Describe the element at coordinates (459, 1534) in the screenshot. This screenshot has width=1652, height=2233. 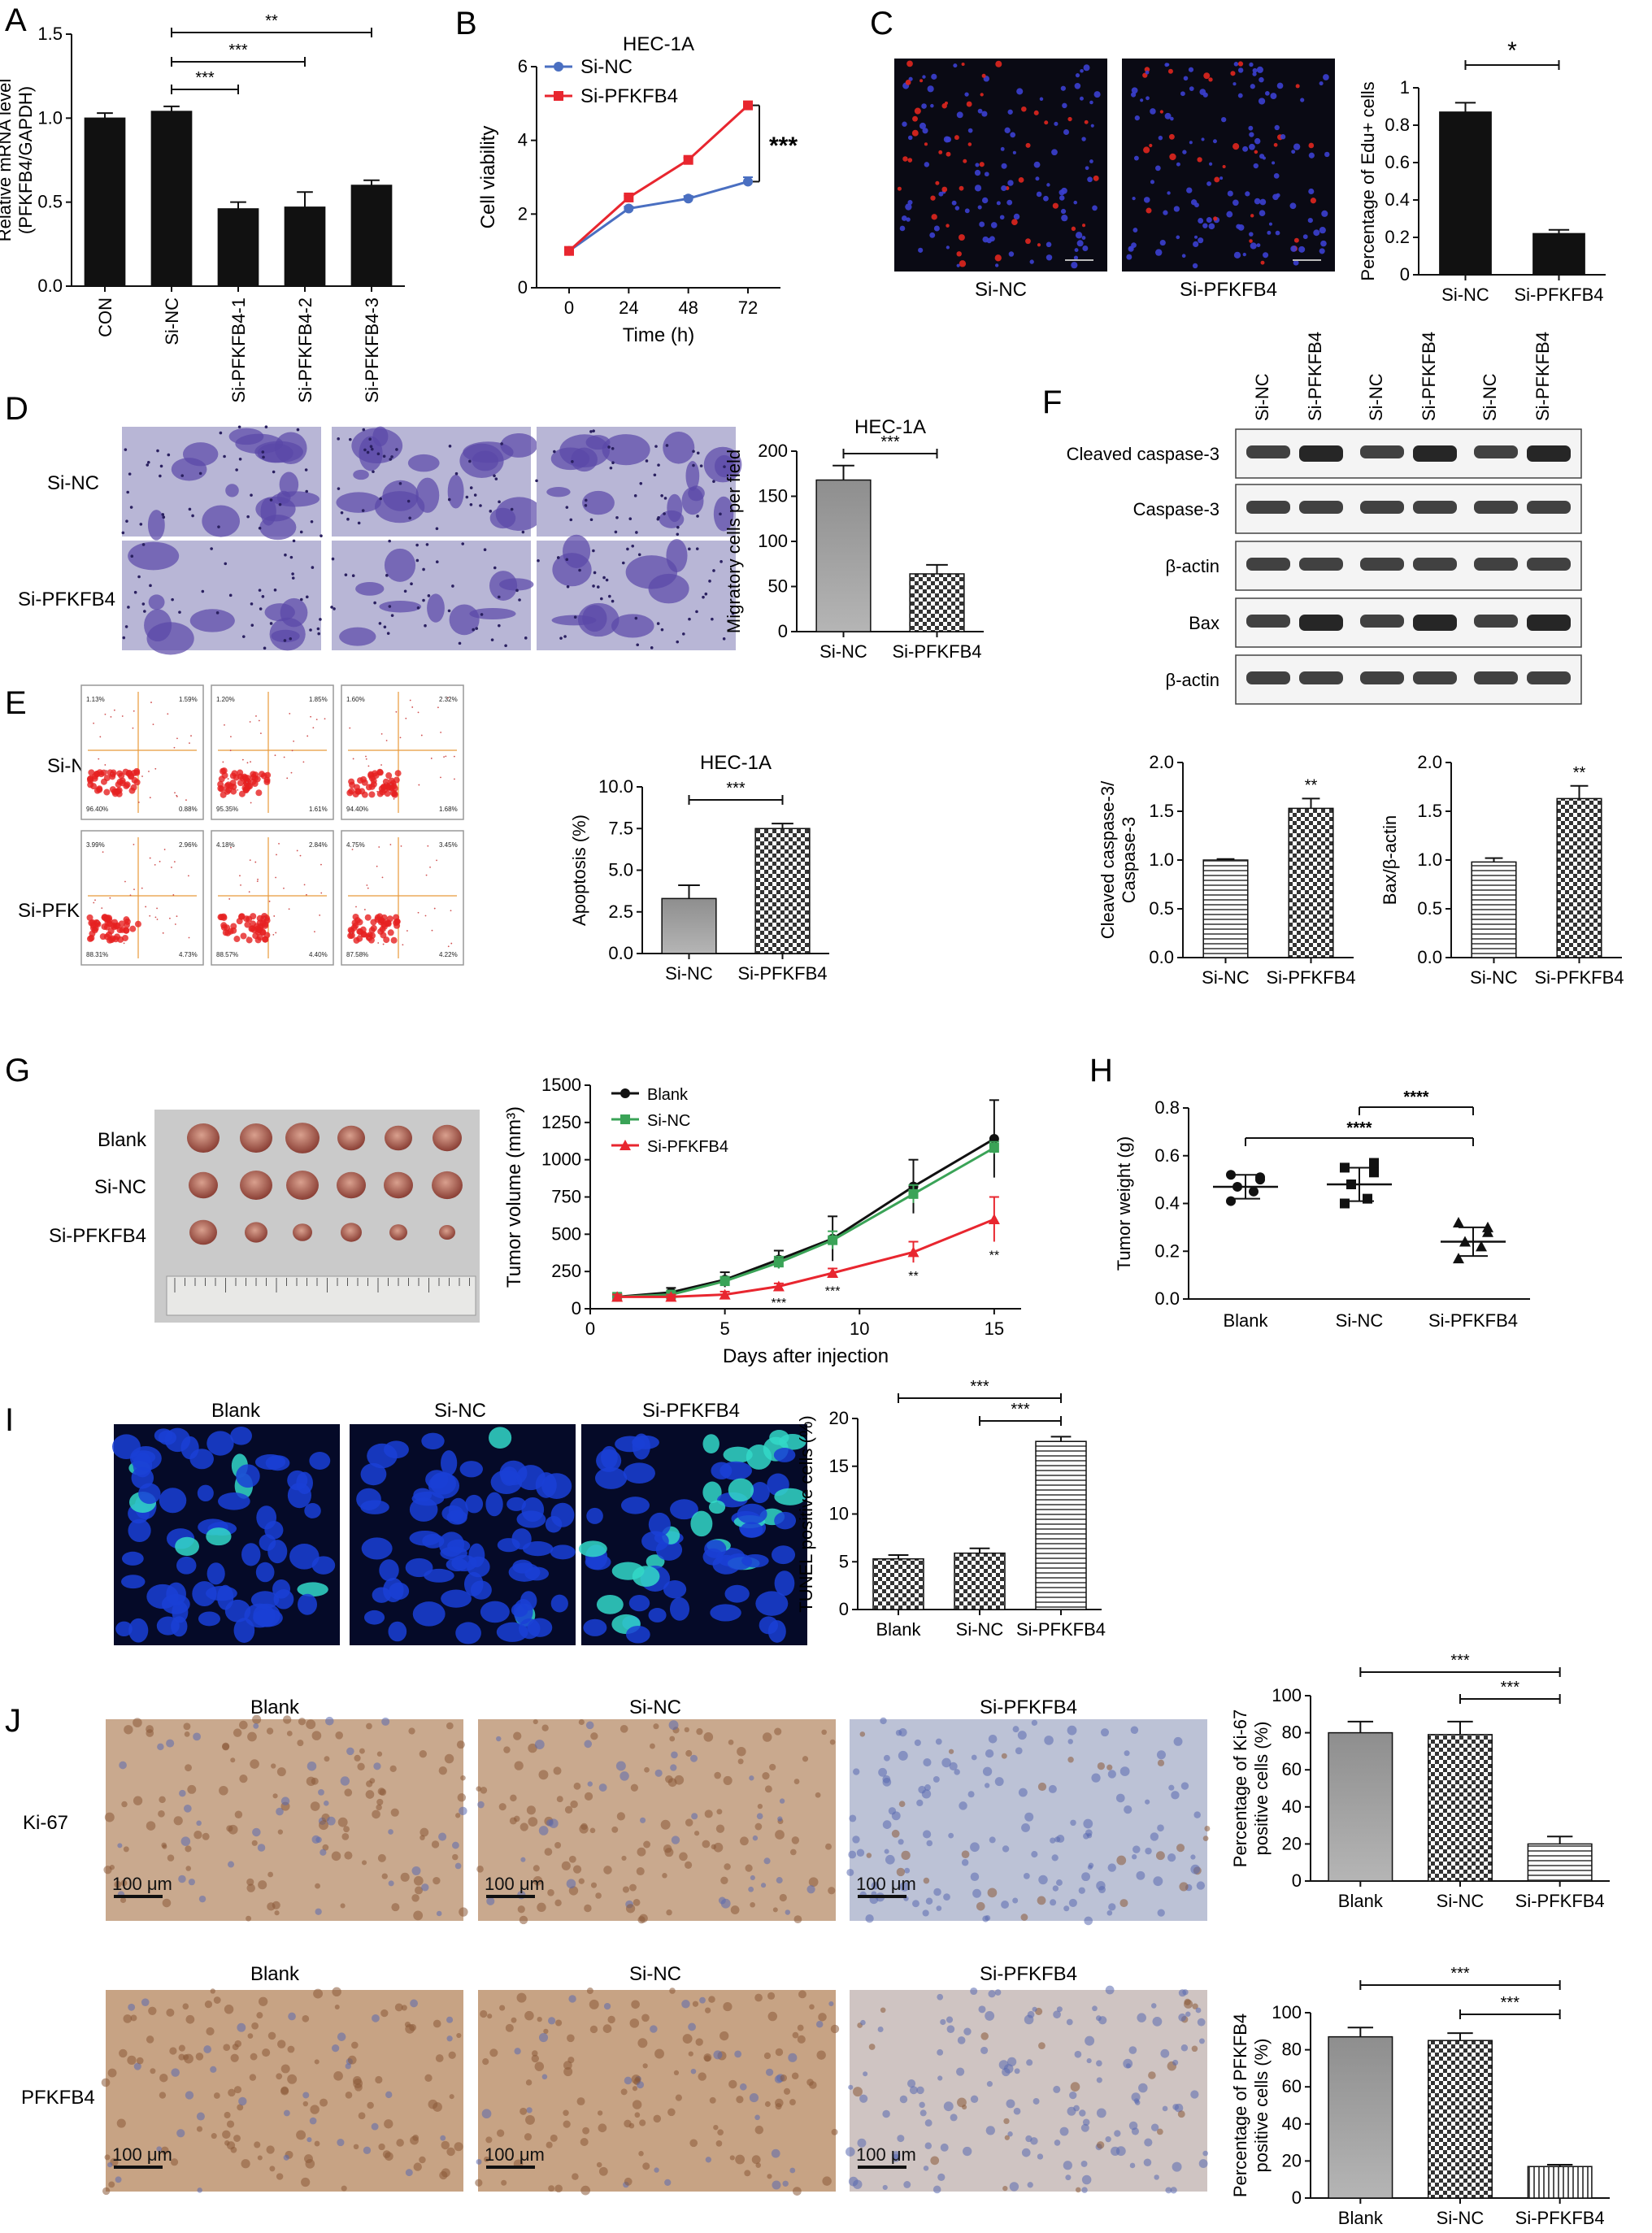
I see `tunel-tiles` at that location.